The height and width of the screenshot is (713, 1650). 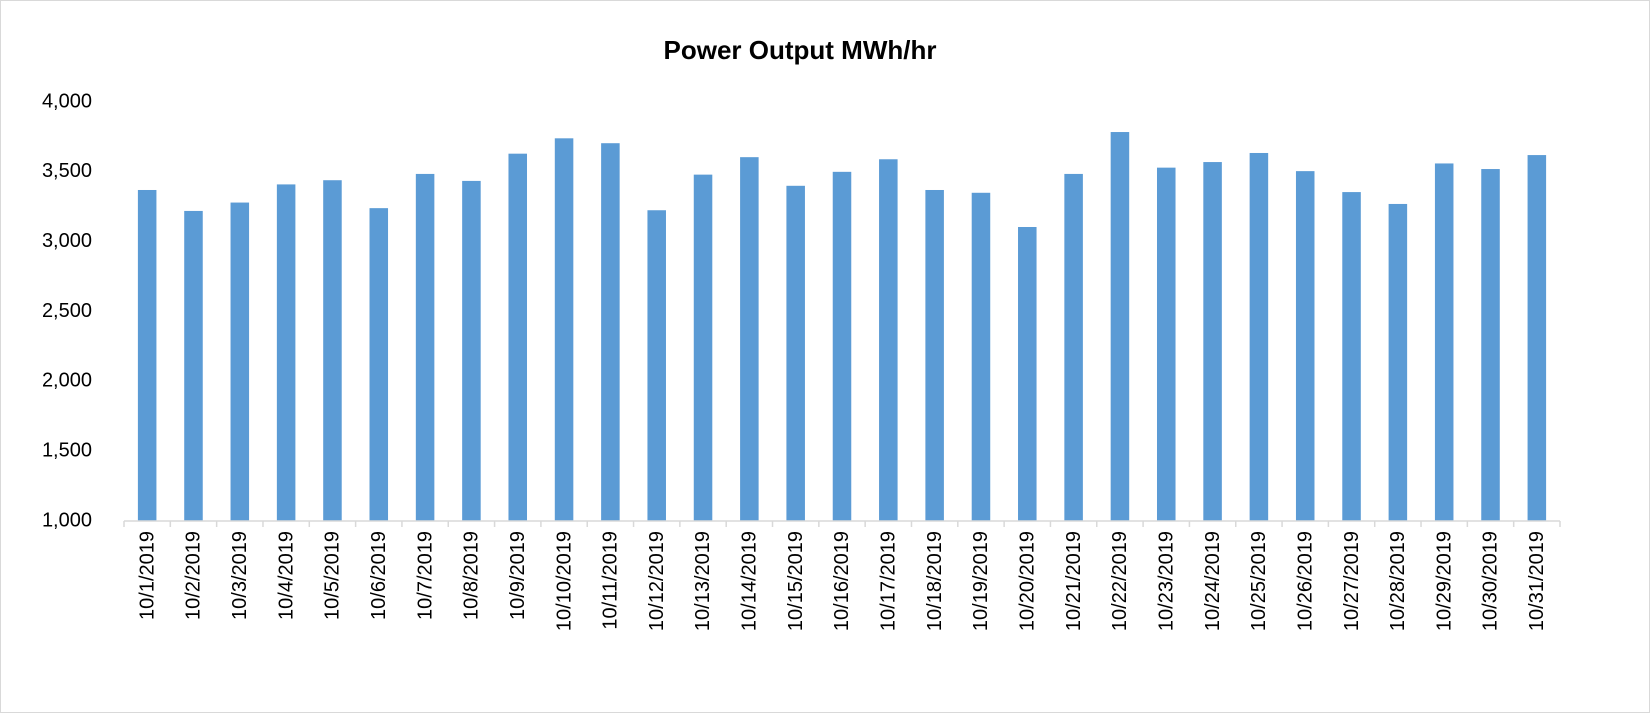 I want to click on y-tick-label: 4,000, so click(x=67, y=101).